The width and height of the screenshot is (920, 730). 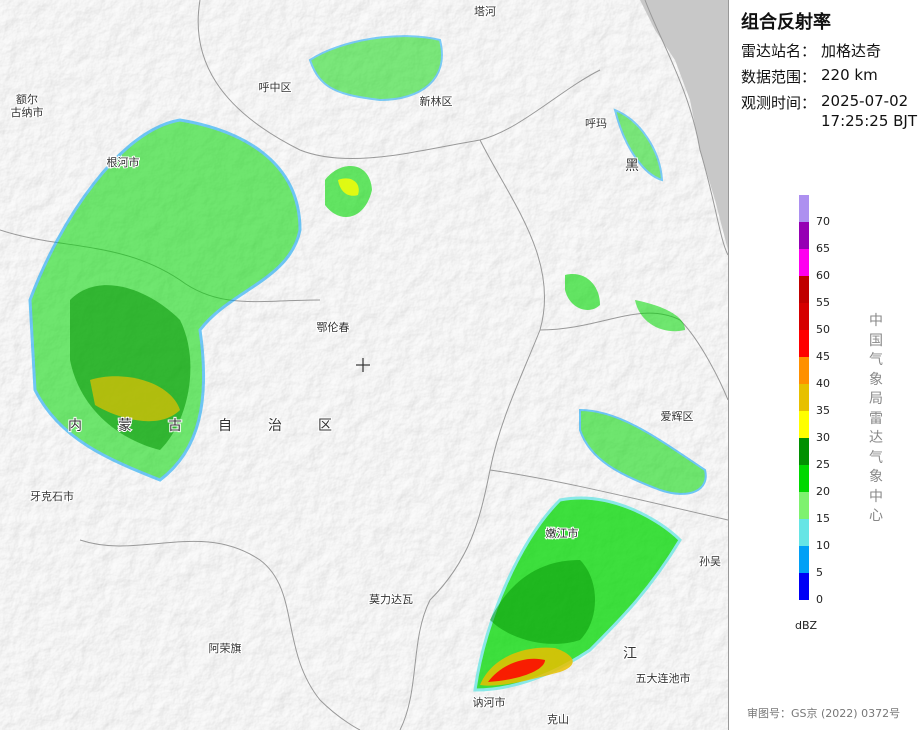 What do you see at coordinates (823, 437) in the screenshot?
I see `legend-label: 30` at bounding box center [823, 437].